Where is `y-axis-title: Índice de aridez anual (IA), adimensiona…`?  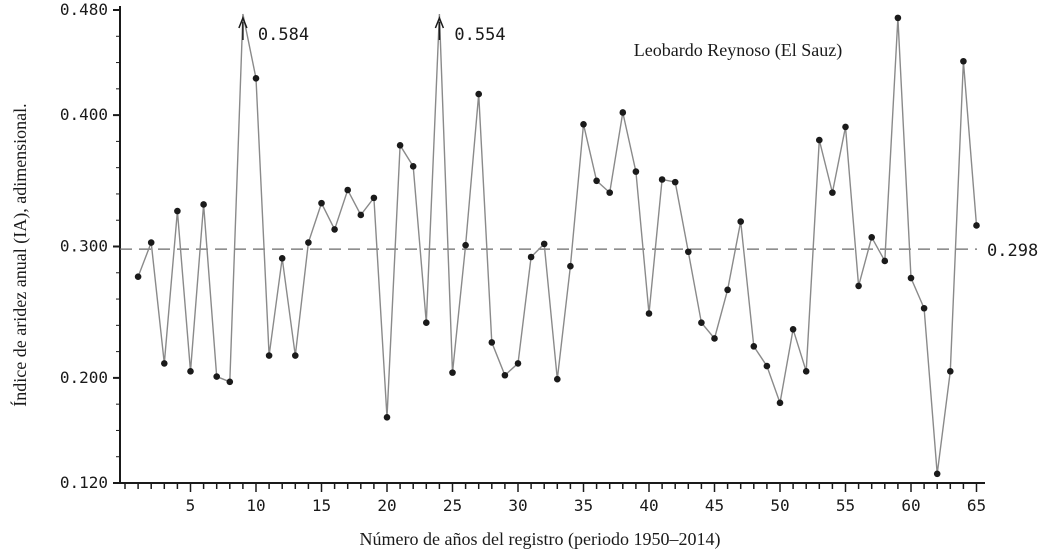 y-axis-title: Índice de aridez anual (IA), adimensiona… is located at coordinates (20, 254).